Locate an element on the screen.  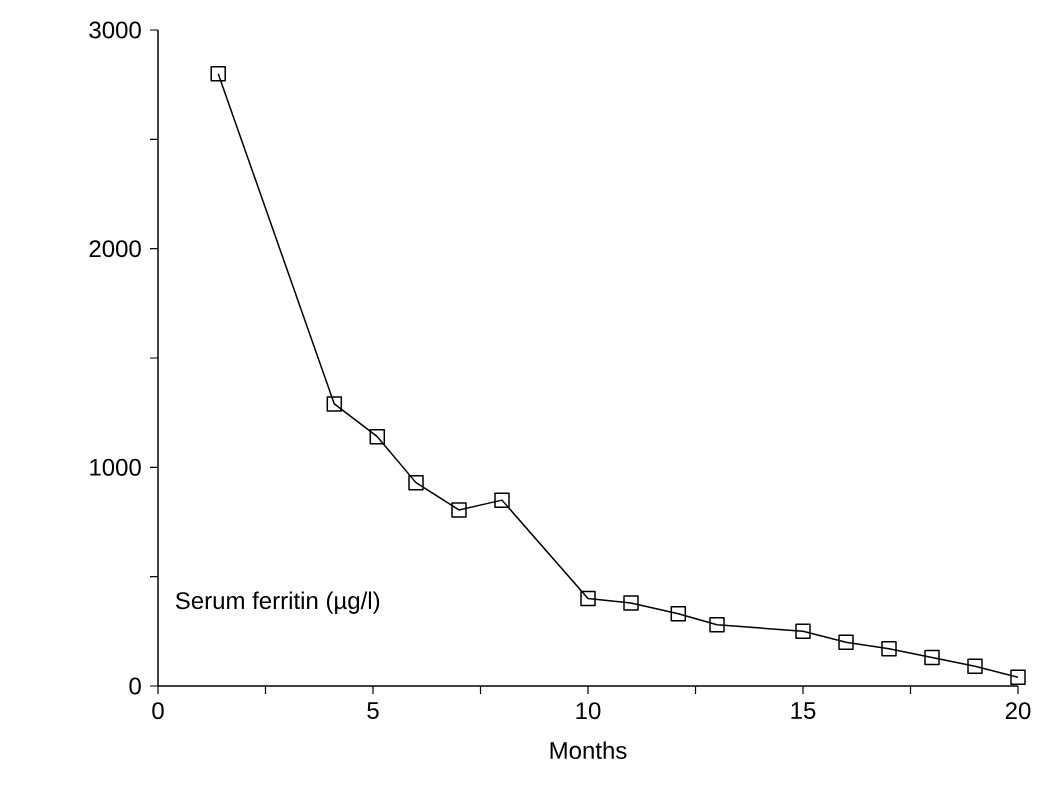
x-tick-label: 10 is located at coordinates (588, 711).